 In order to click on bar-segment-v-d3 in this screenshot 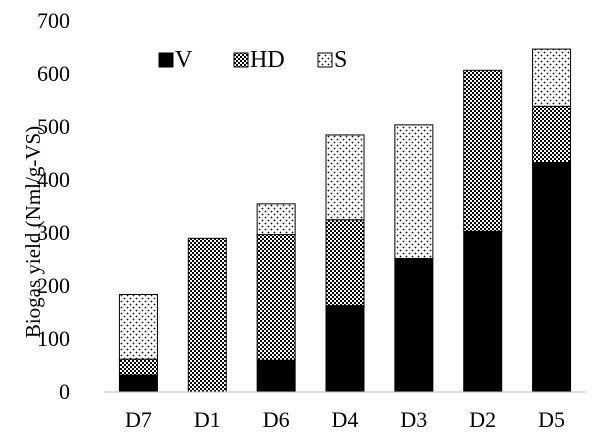, I will do `click(414, 325)`.